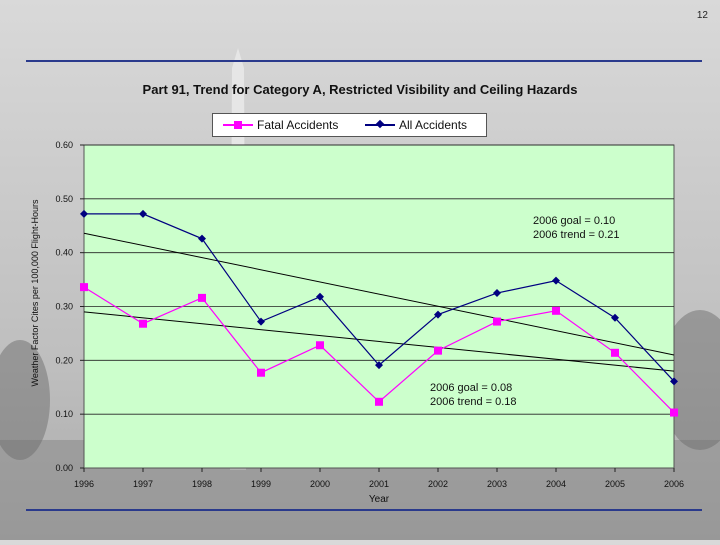 This screenshot has height=545, width=720. I want to click on legend-label-all: All Accidents, so click(433, 125).